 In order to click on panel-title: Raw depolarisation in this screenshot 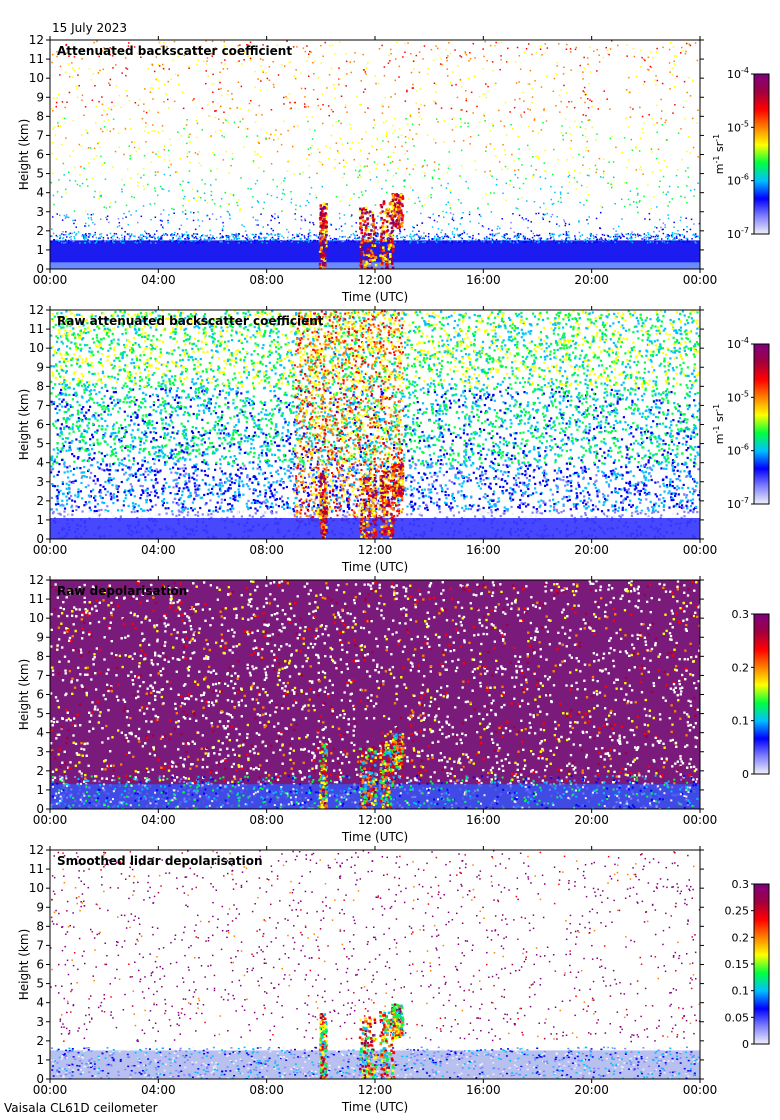, I will do `click(122, 591)`.